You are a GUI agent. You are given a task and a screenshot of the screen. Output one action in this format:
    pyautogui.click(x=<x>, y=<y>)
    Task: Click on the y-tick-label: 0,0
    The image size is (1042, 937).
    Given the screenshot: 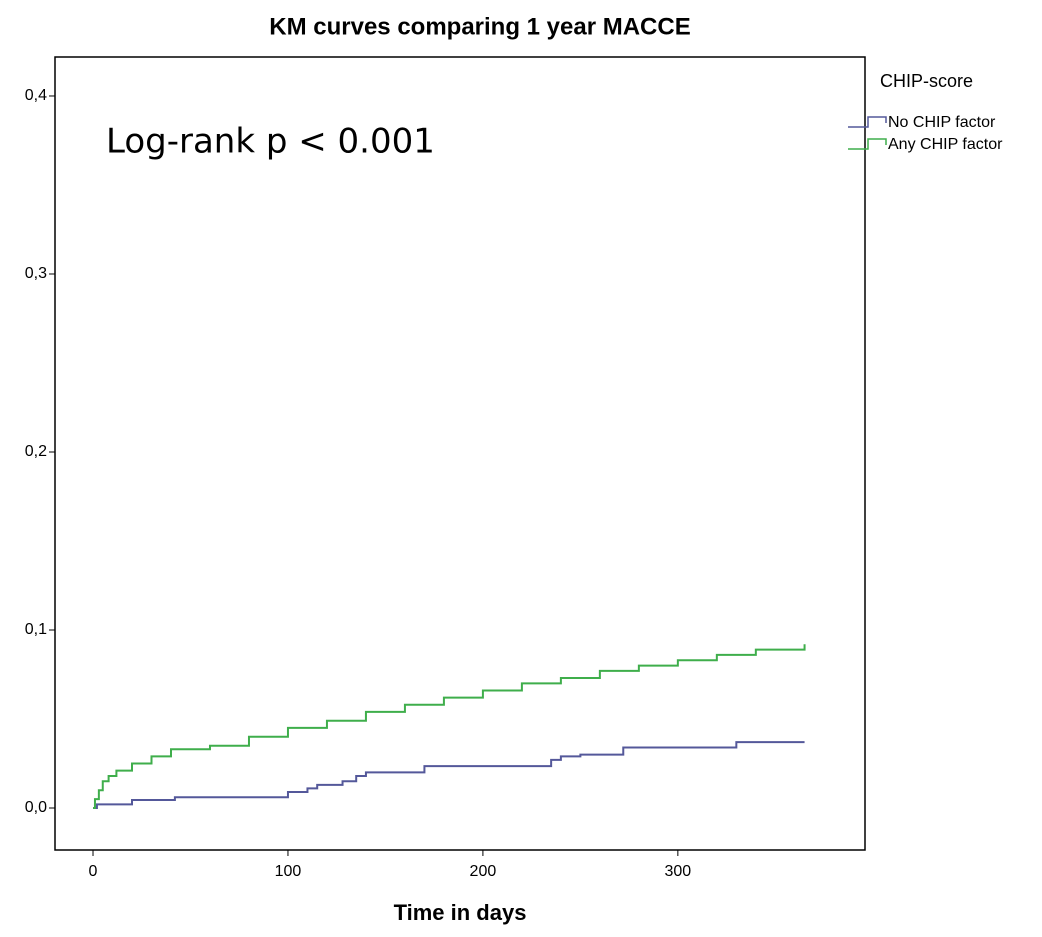 What is the action you would take?
    pyautogui.click(x=36, y=807)
    